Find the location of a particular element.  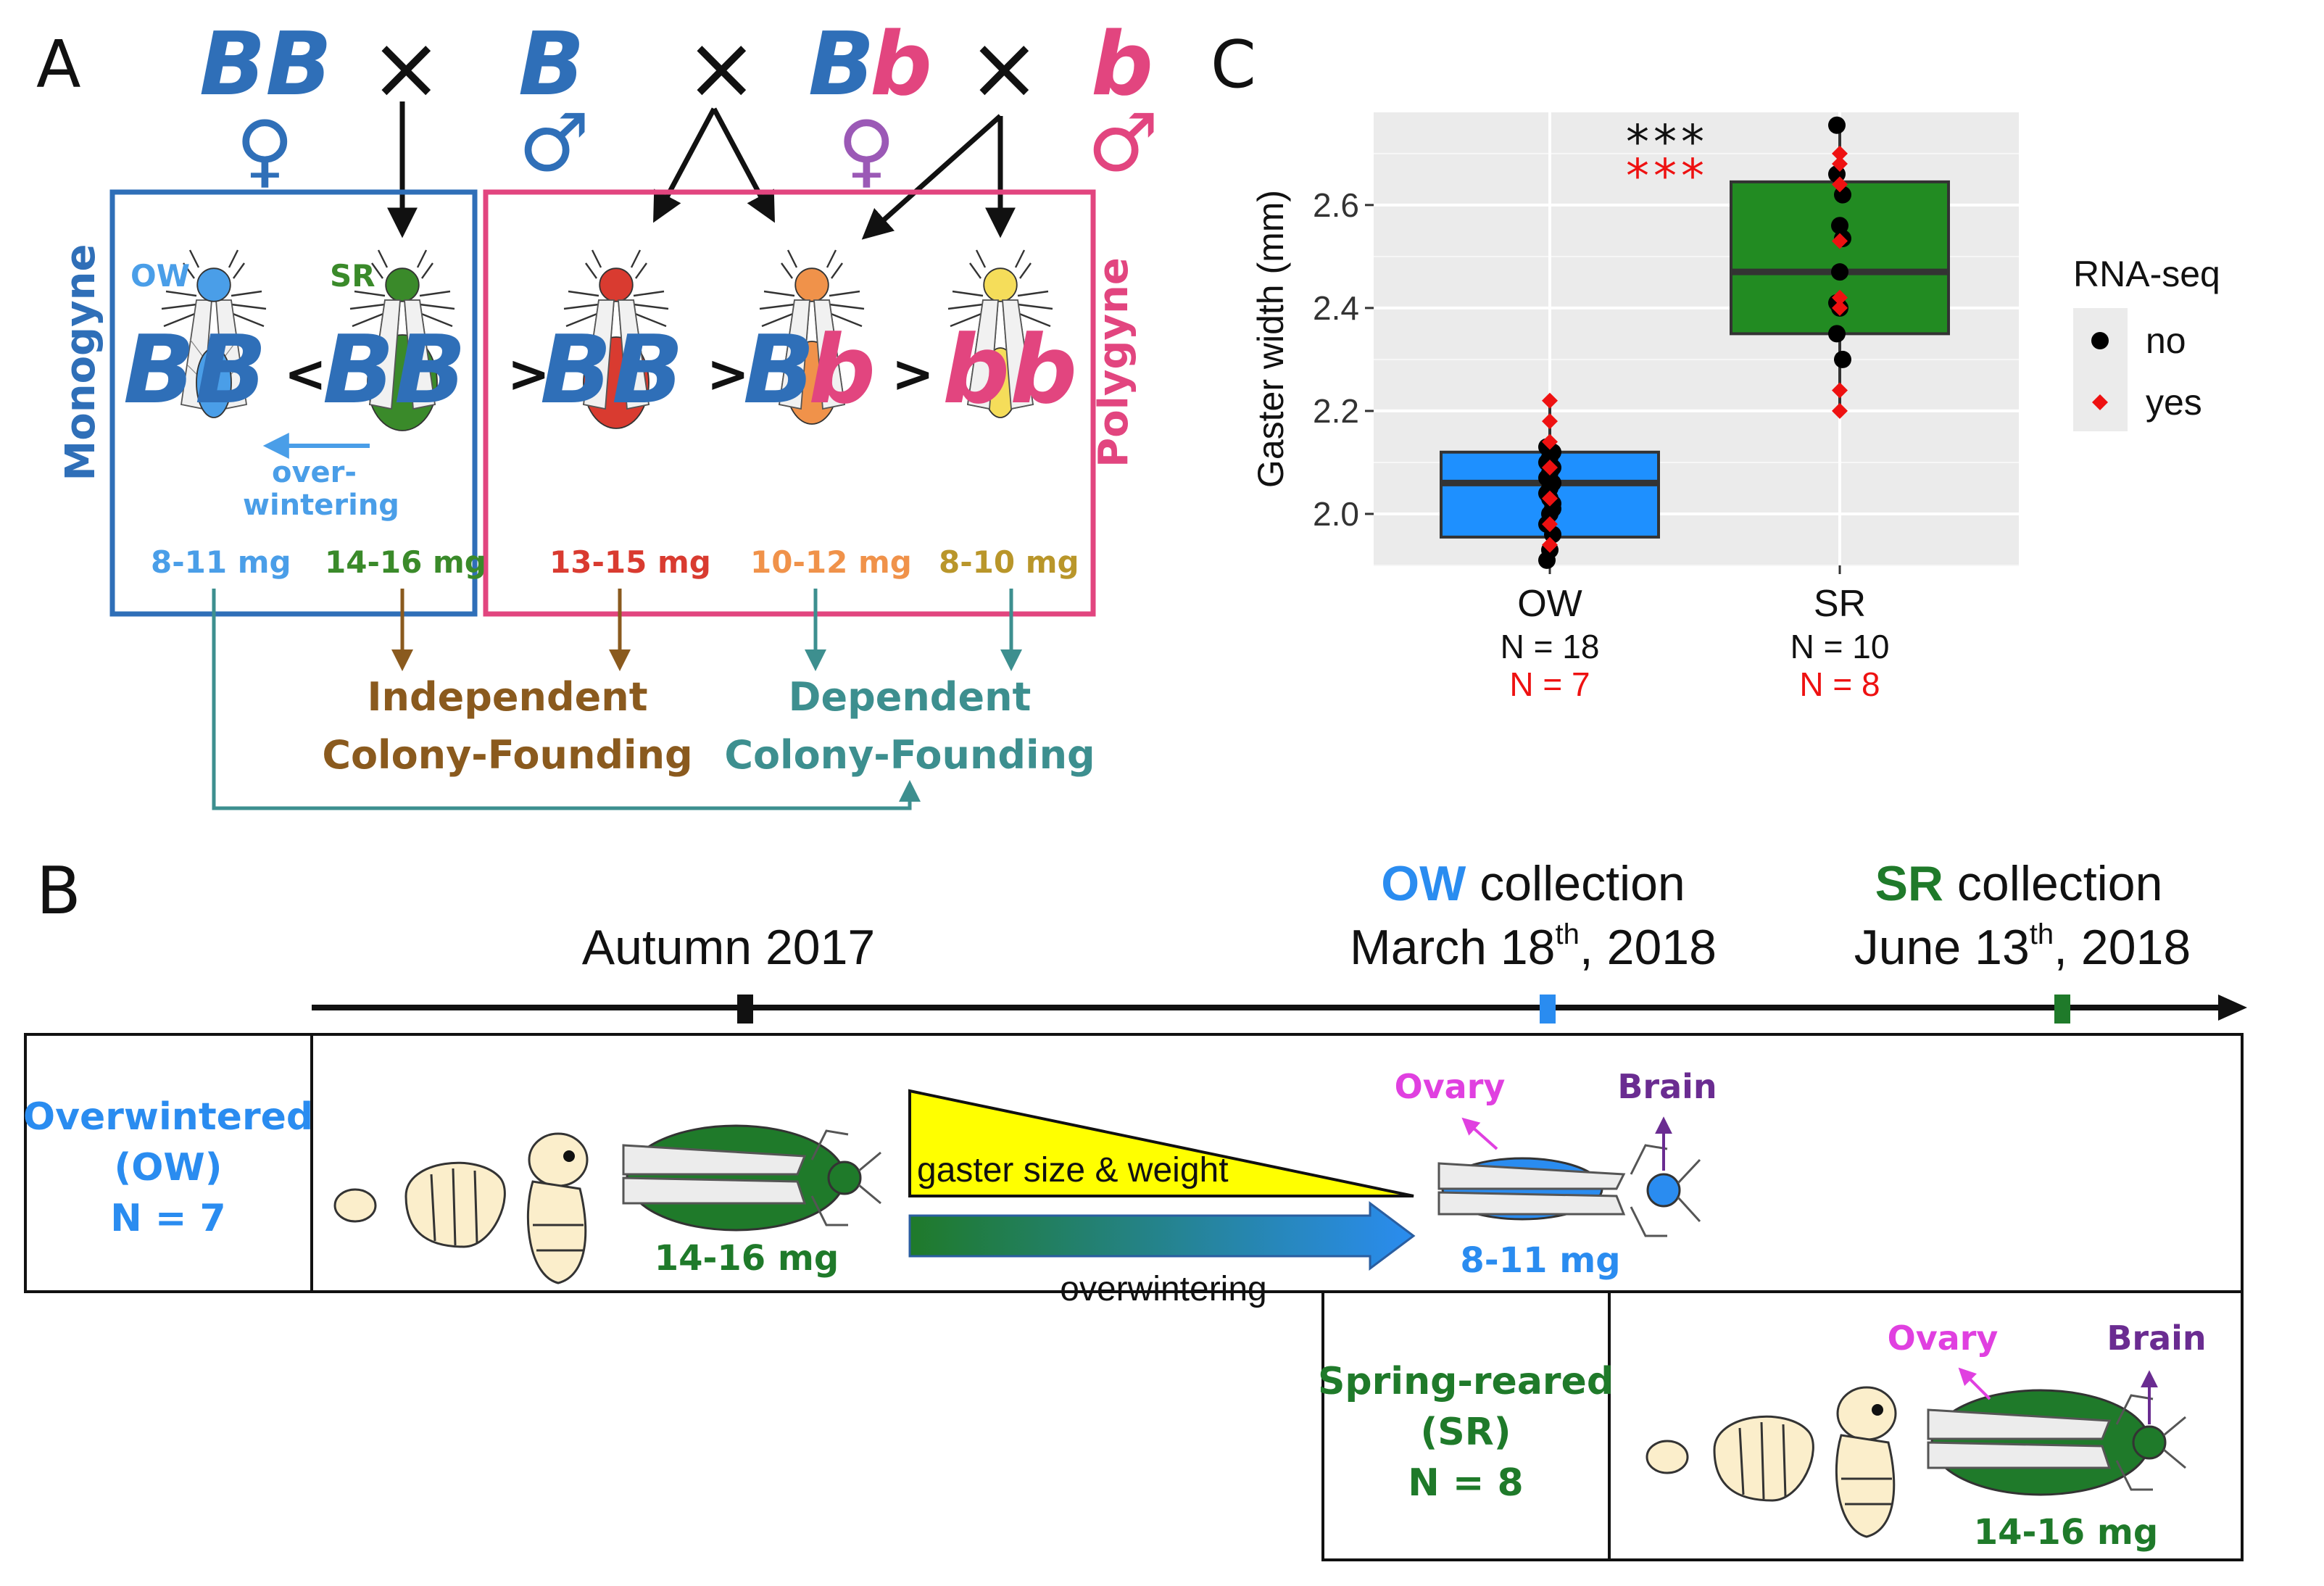

point-no is located at coordinates (1837, 125).